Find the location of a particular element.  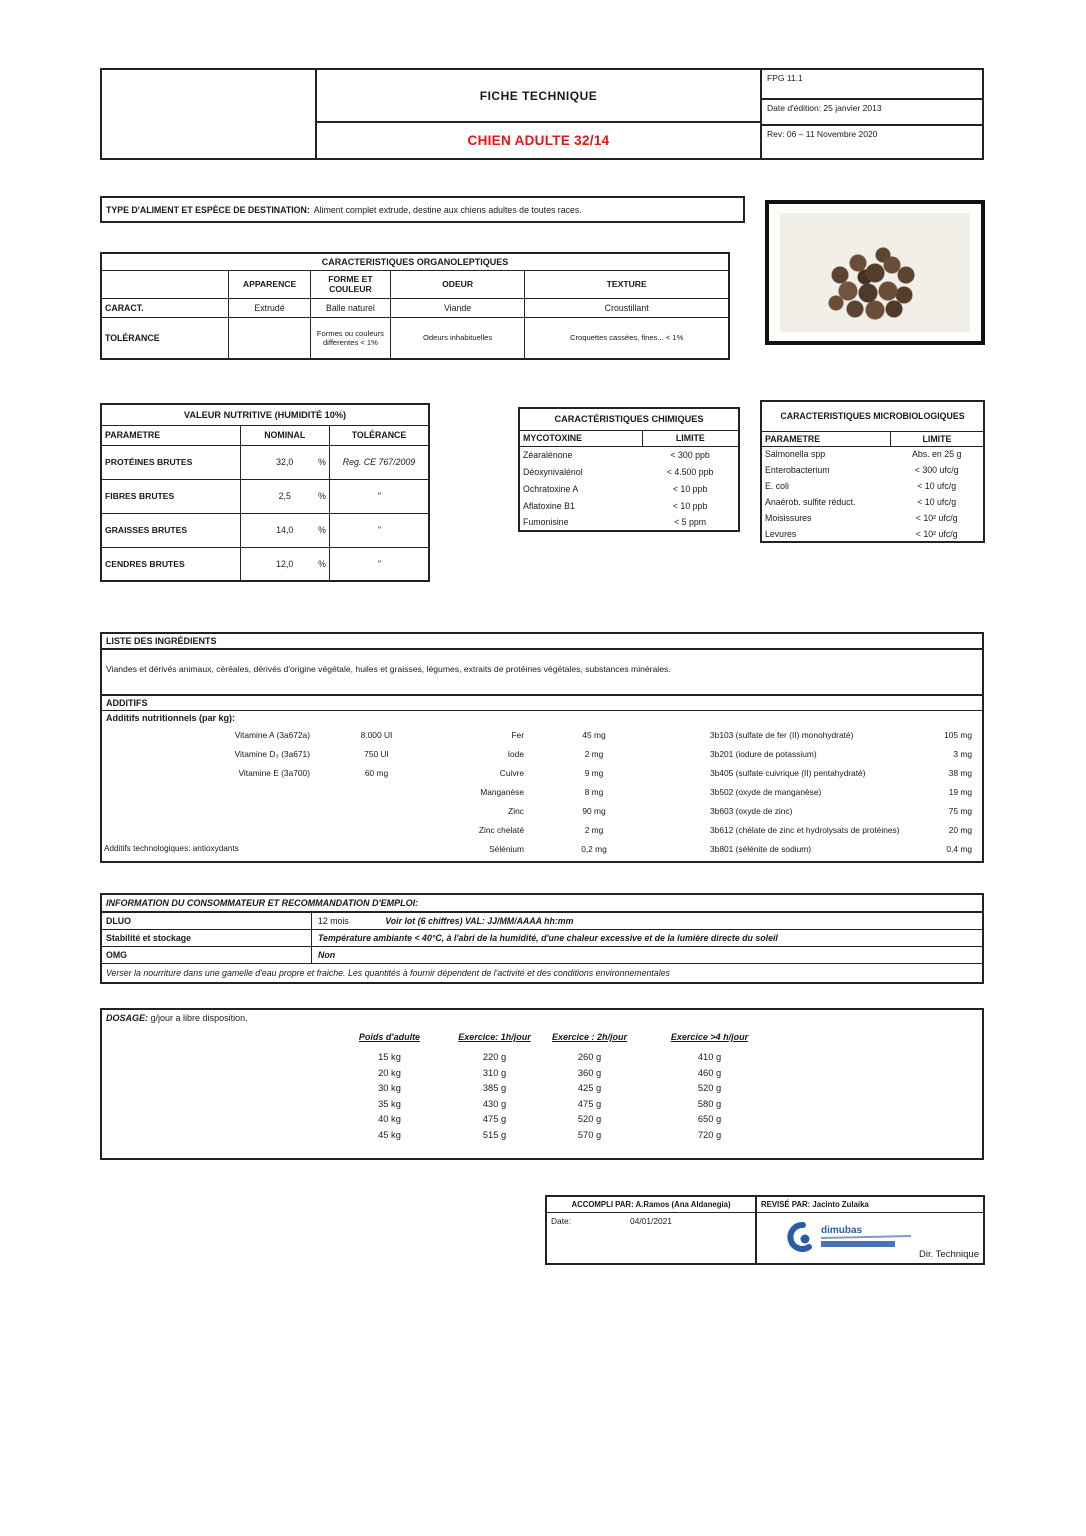

chemical-col-mycotoxine: MYCOTOXINE is located at coordinates (580, 438).